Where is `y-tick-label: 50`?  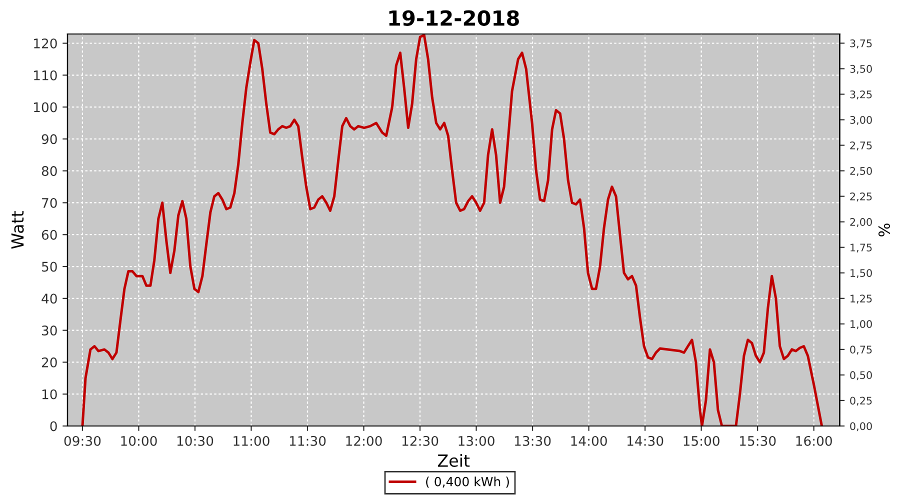 y-tick-label: 50 is located at coordinates (49, 267).